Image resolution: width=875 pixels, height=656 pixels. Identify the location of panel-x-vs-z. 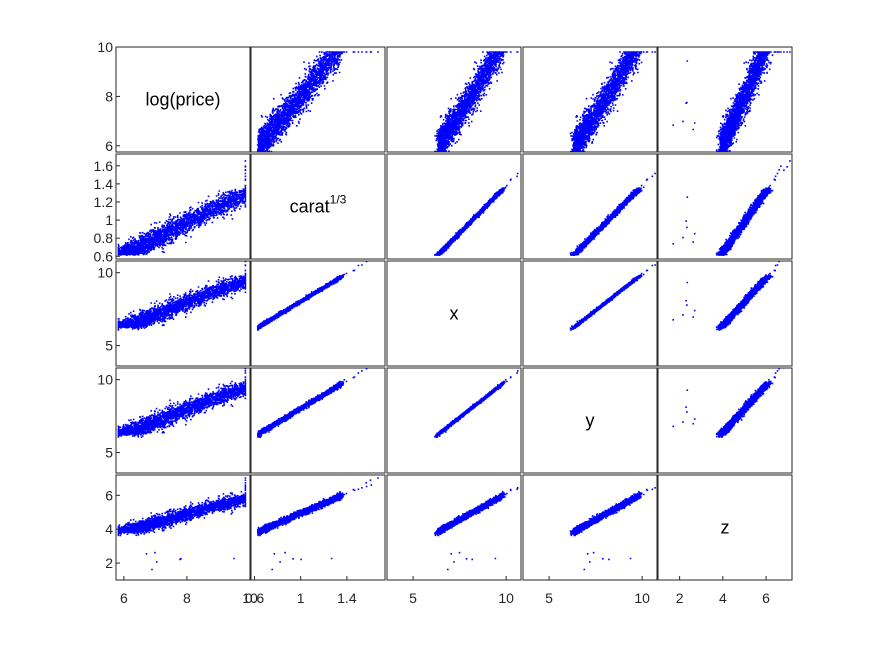
(725, 313).